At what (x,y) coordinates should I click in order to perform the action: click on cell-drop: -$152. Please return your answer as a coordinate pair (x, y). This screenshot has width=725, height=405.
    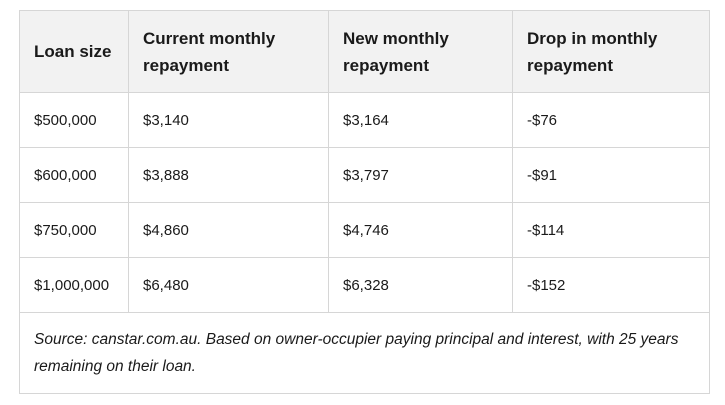
    Looking at the image, I should click on (611, 285).